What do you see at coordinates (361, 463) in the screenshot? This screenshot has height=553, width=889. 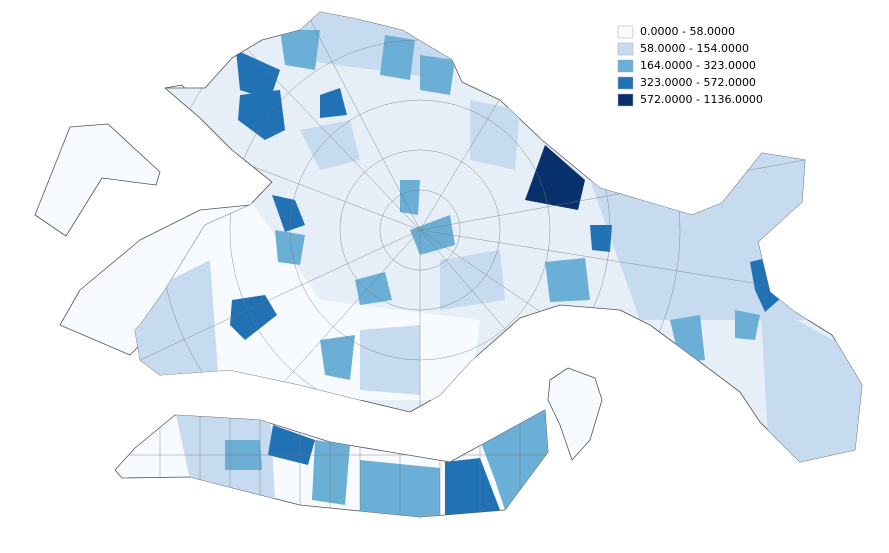 I see `giudecca-districts` at bounding box center [361, 463].